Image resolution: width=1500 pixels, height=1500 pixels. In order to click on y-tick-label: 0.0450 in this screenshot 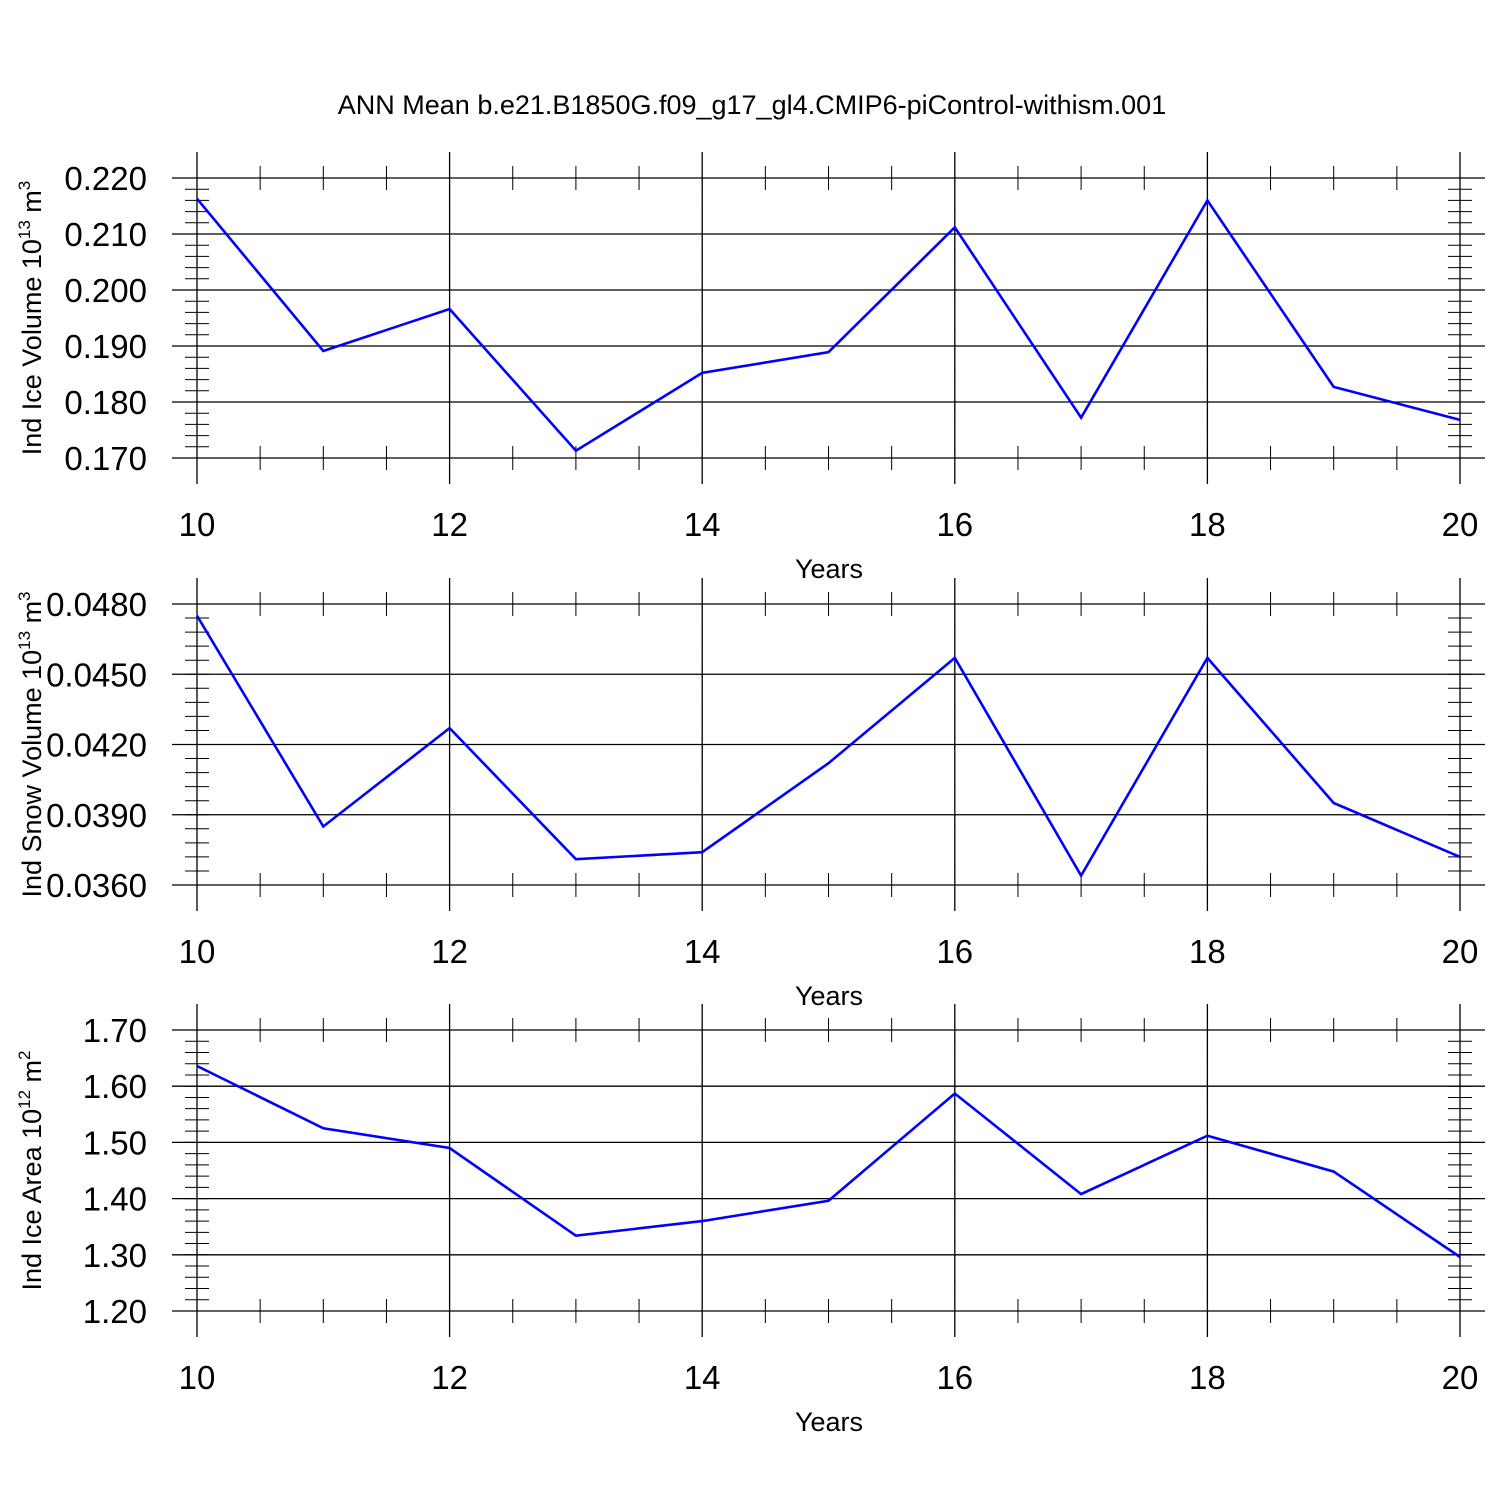, I will do `click(96, 674)`.